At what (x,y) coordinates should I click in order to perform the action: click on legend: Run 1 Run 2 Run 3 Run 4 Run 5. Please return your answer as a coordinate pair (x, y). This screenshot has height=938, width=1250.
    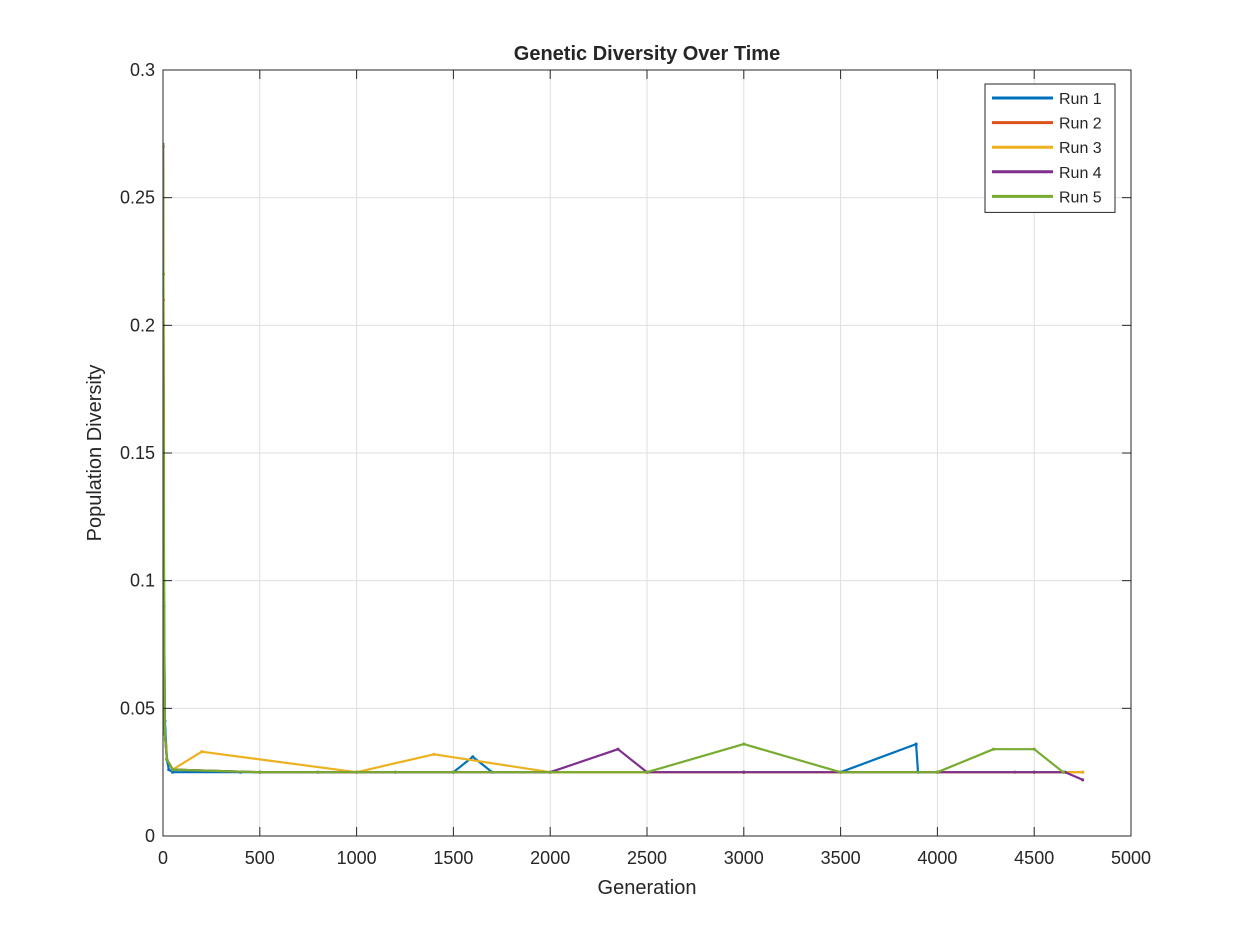
    Looking at the image, I should click on (1050, 148).